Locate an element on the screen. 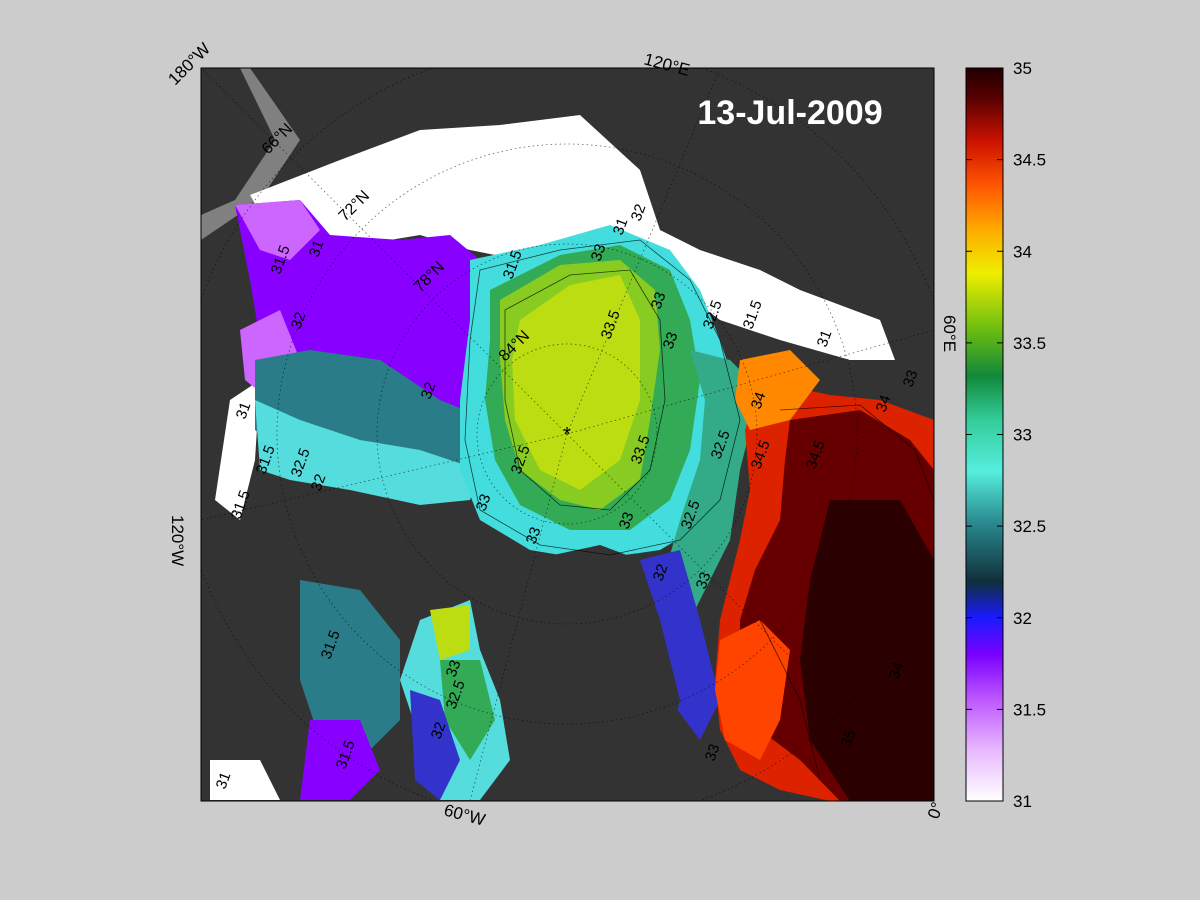 The image size is (1200, 900). high-salinity-core is located at coordinates (576, 382).